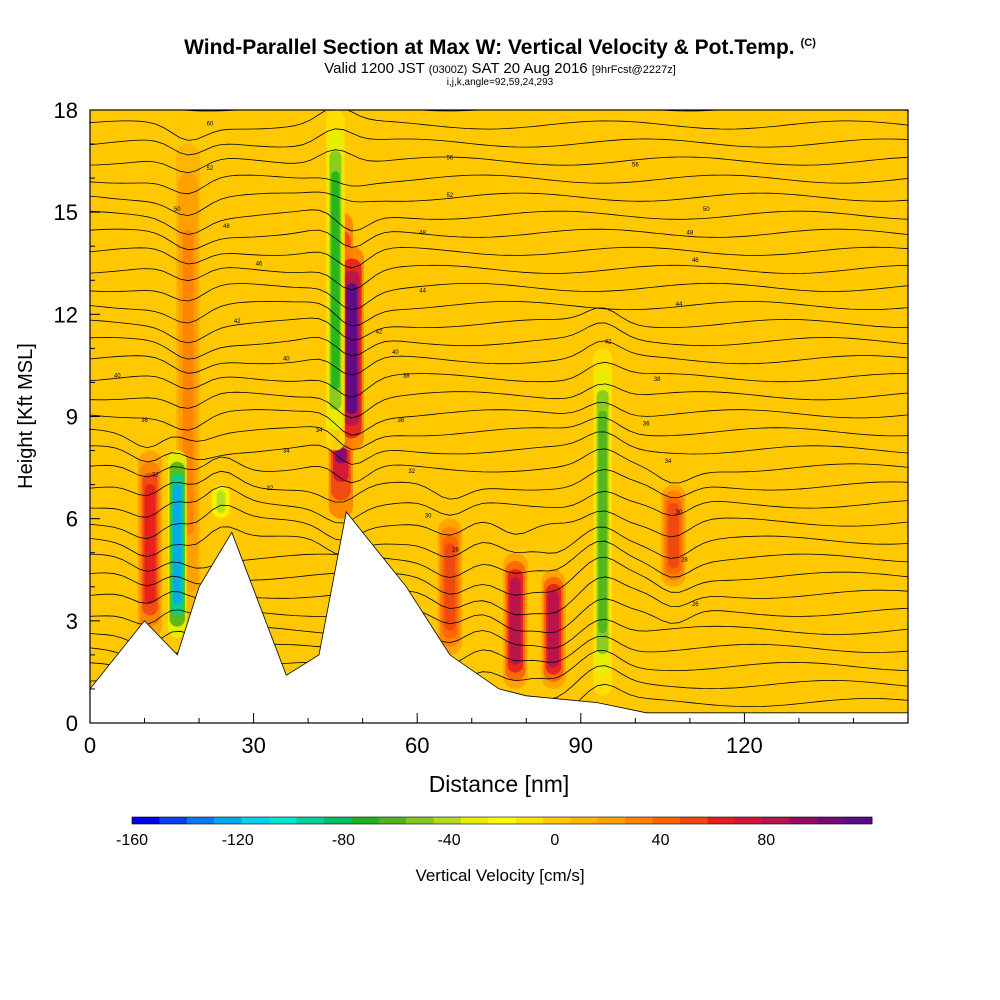  Describe the element at coordinates (90, 745) in the screenshot. I see `x-tick-label: 0` at that location.